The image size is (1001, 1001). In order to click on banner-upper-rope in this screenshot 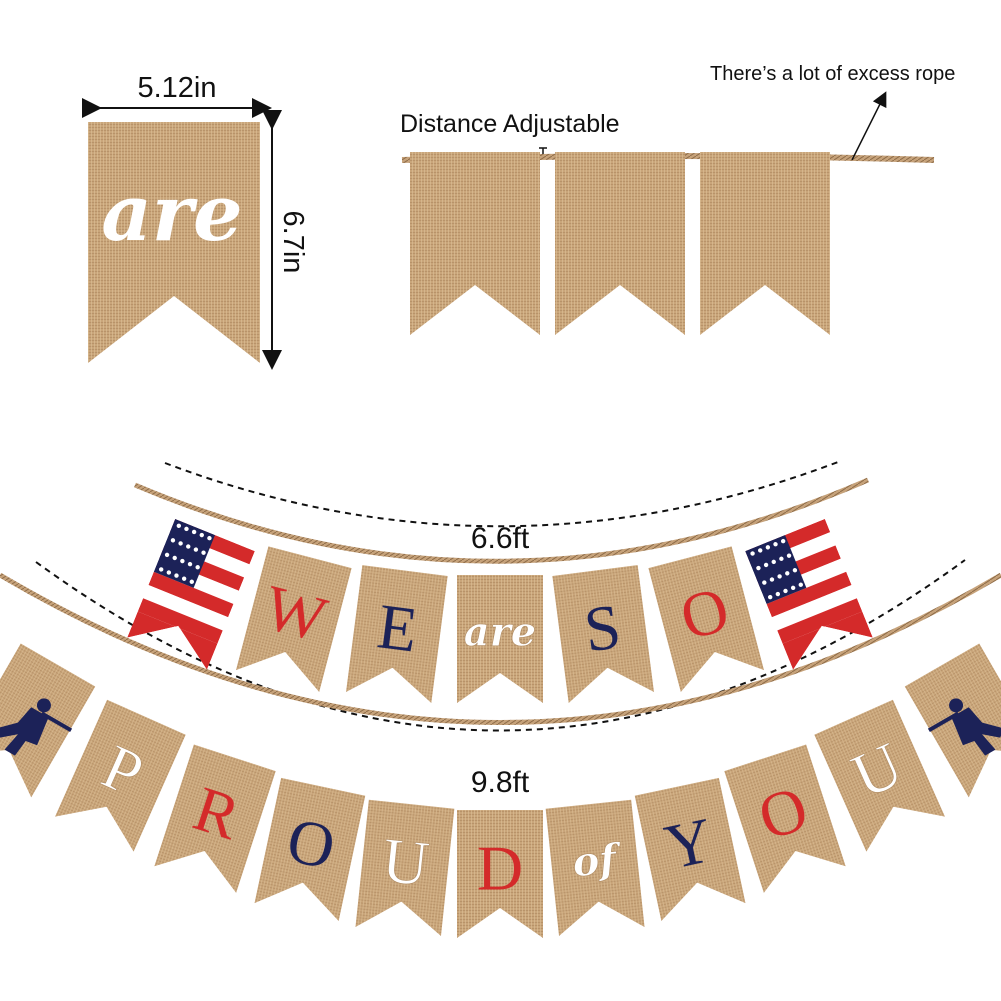, I will do `click(501, 520)`.